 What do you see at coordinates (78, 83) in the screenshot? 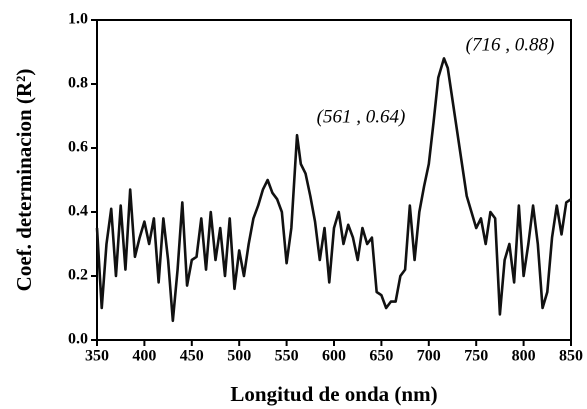
I see `y-tick-label: 0.8` at bounding box center [78, 83].